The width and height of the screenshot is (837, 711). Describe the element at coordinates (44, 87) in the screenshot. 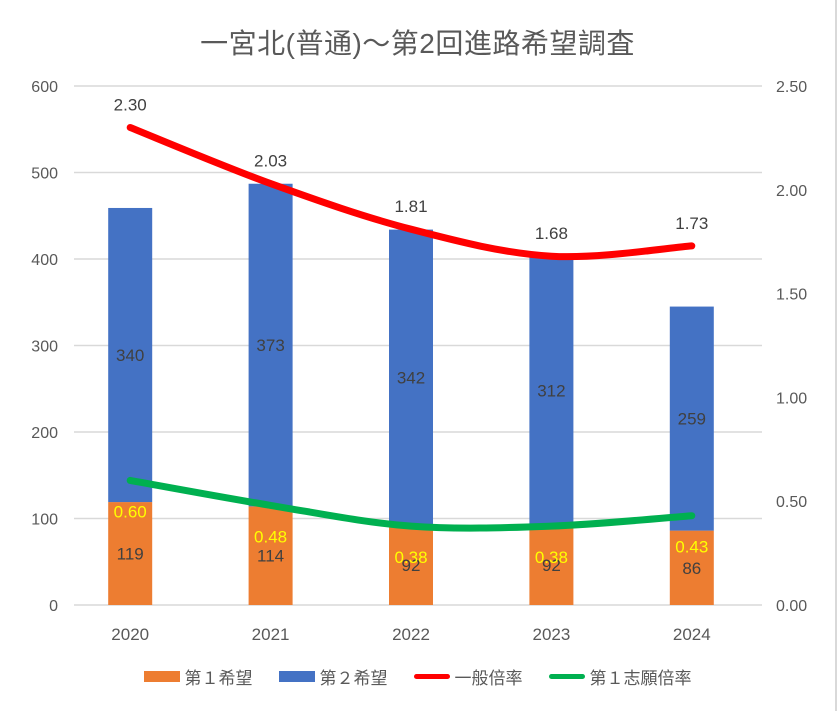

I see `left-axis-tick-600: 600` at that location.